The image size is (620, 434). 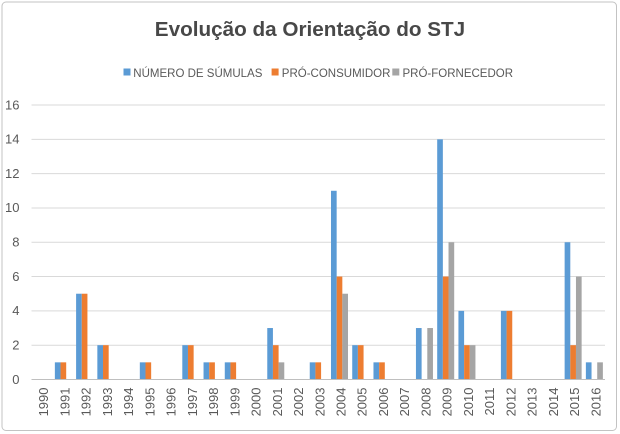 What do you see at coordinates (197, 73) in the screenshot?
I see `svg-text: NÚMERO DE SÚMULAS` at bounding box center [197, 73].